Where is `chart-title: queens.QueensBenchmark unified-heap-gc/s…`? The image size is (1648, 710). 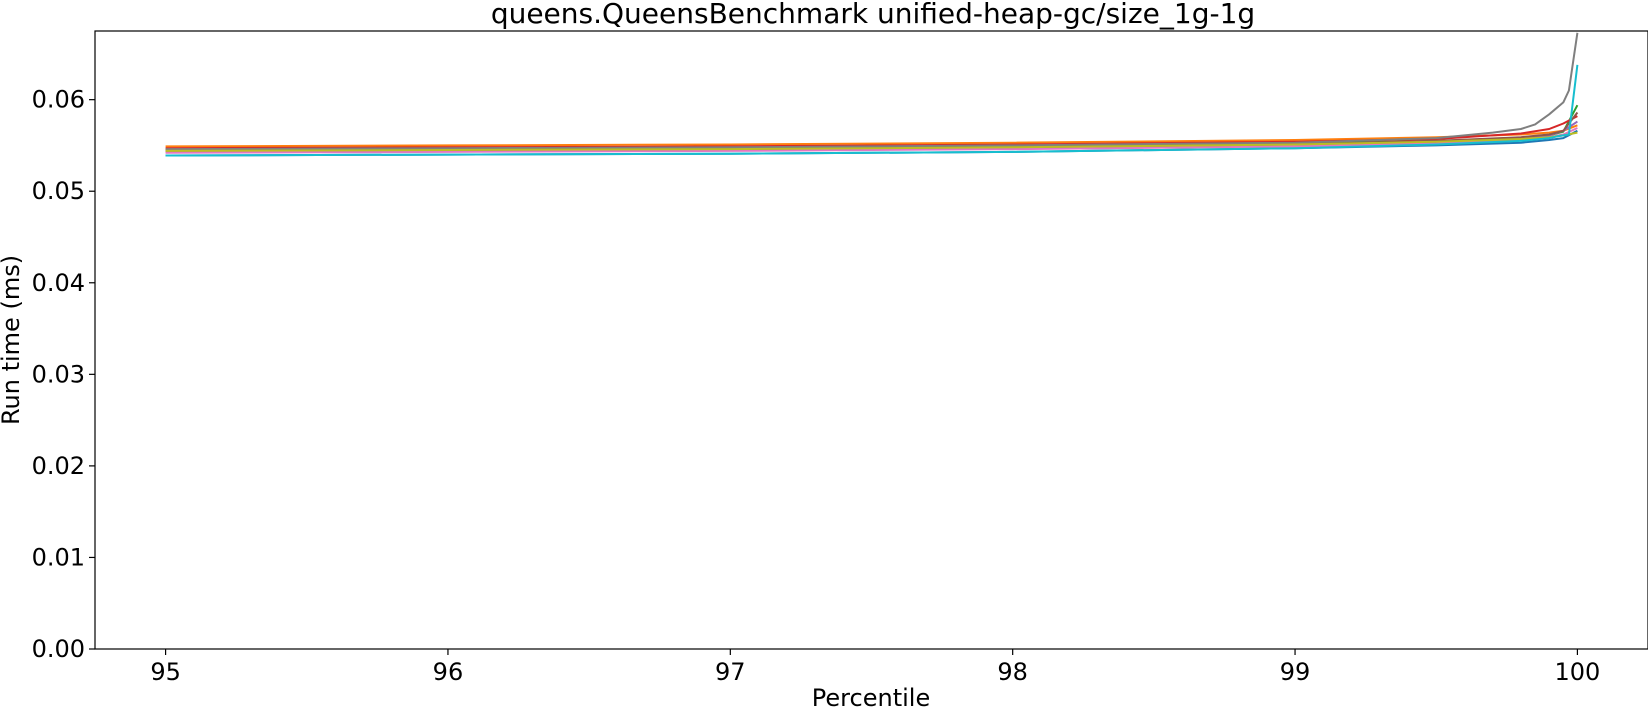
chart-title: queens.QueensBenchmark unified-heap-gc/s… is located at coordinates (873, 15).